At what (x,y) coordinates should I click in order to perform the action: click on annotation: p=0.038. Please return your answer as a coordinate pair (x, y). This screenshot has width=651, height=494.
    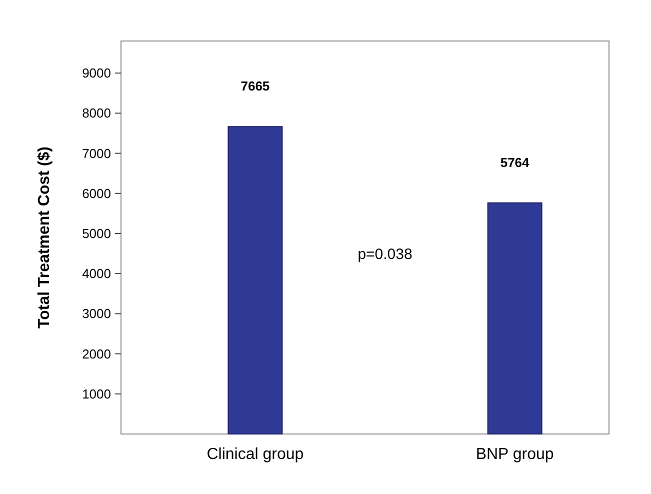
    Looking at the image, I should click on (385, 254).